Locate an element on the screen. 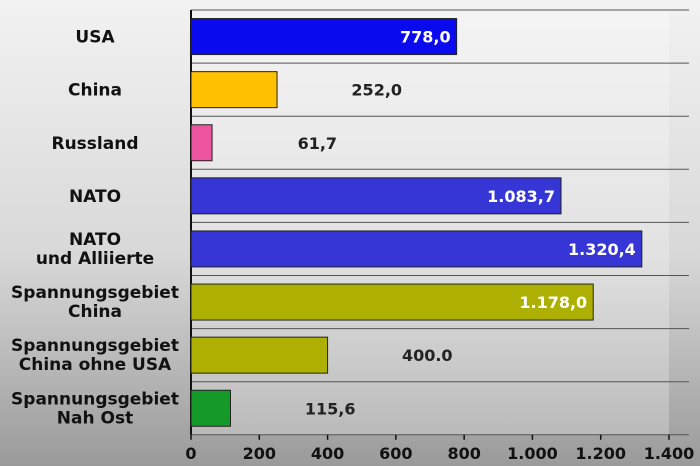  x-tick-label: 400 is located at coordinates (327, 453).